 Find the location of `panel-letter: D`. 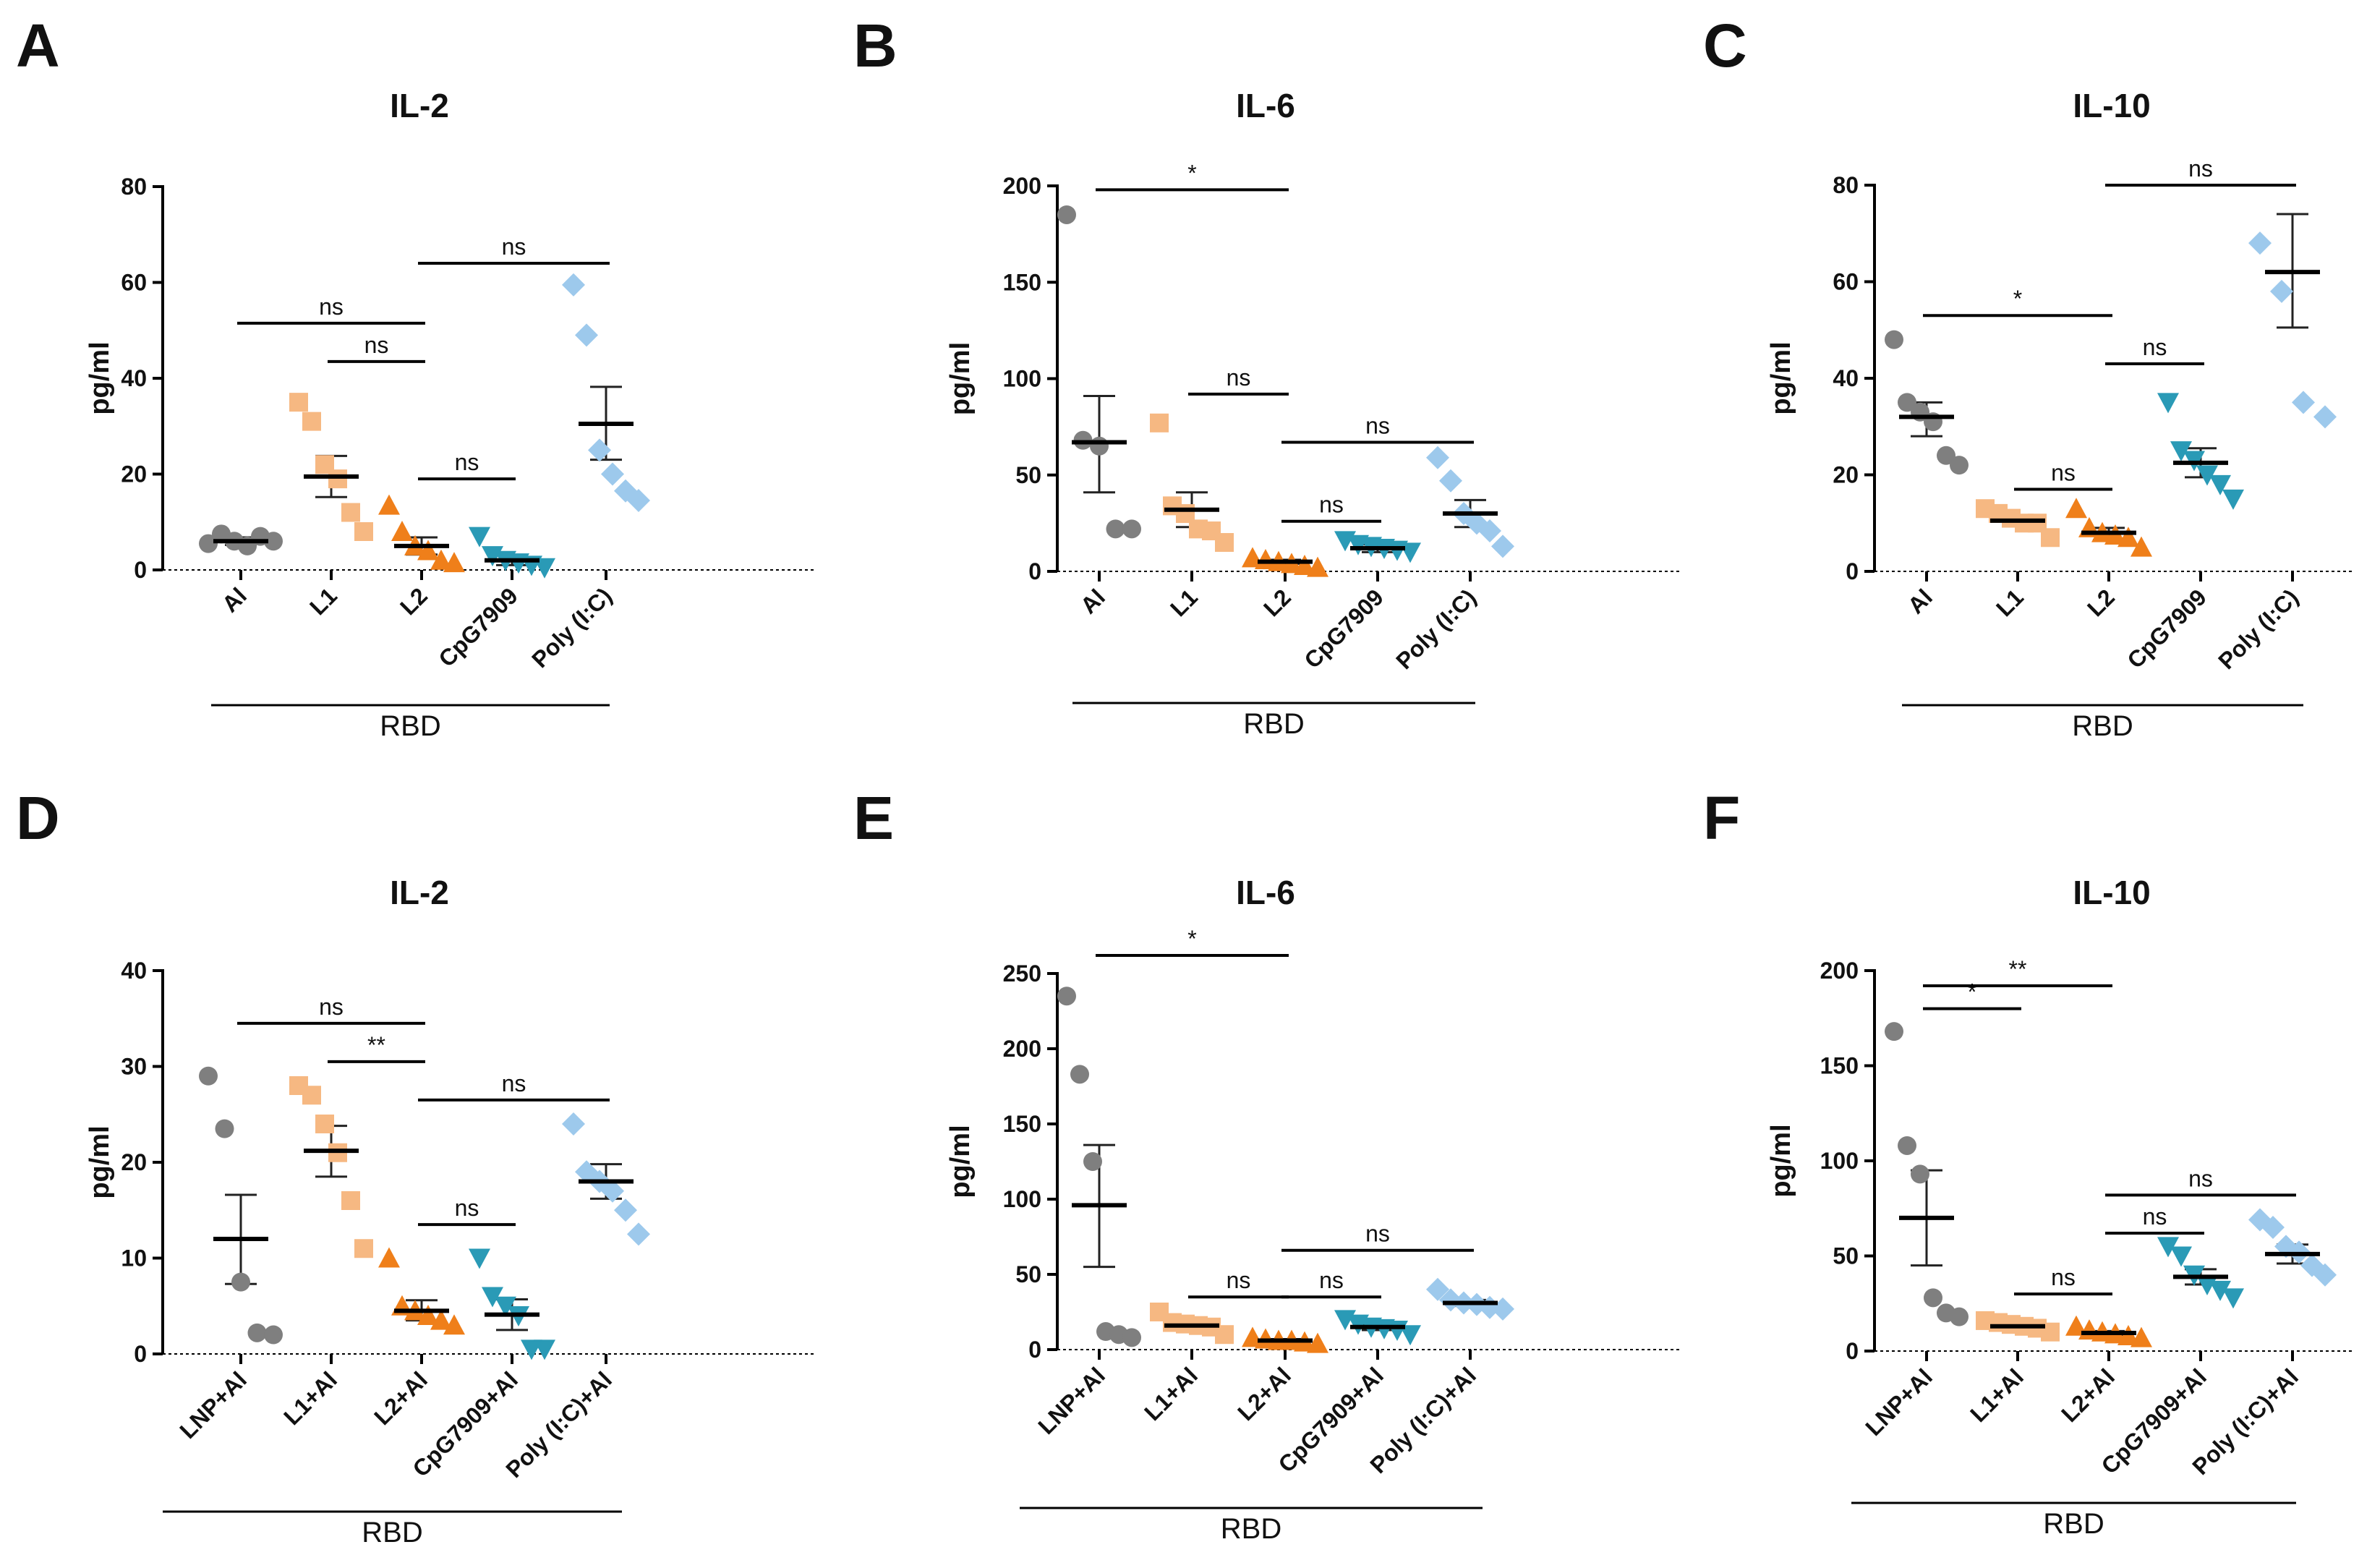

panel-letter: D is located at coordinates (38, 818).